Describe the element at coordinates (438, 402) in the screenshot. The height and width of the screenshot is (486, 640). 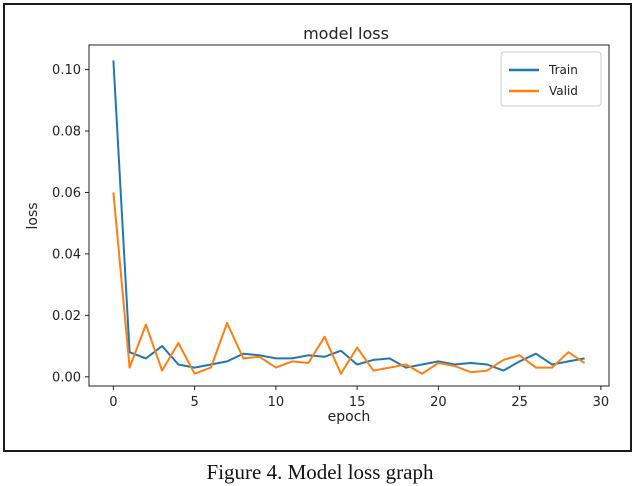
I see `x-tick-label: 20` at that location.